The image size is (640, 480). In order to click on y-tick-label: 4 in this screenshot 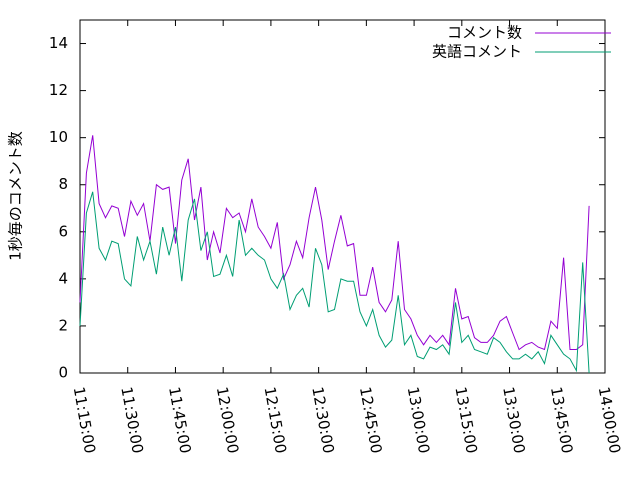, I will do `click(63, 278)`.